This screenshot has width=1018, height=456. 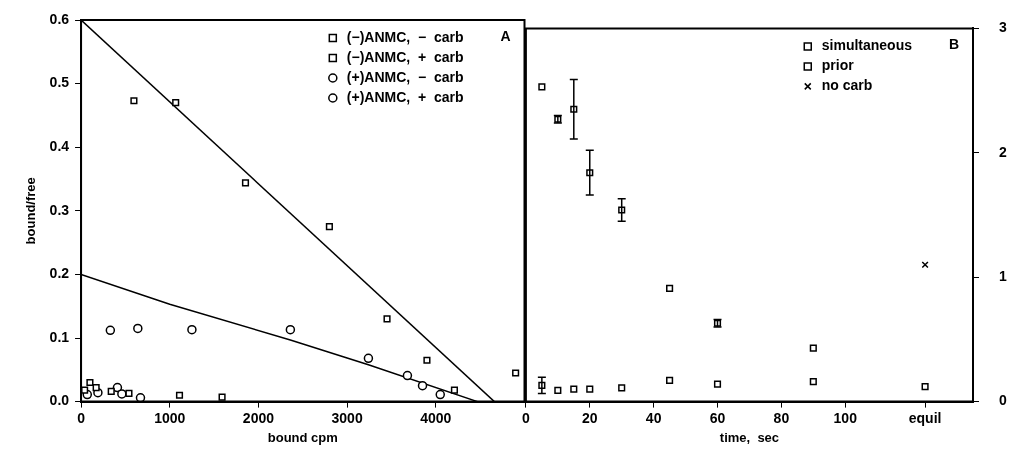 What do you see at coordinates (59, 209) in the screenshot?
I see `y-tick-label: 0.3` at bounding box center [59, 209].